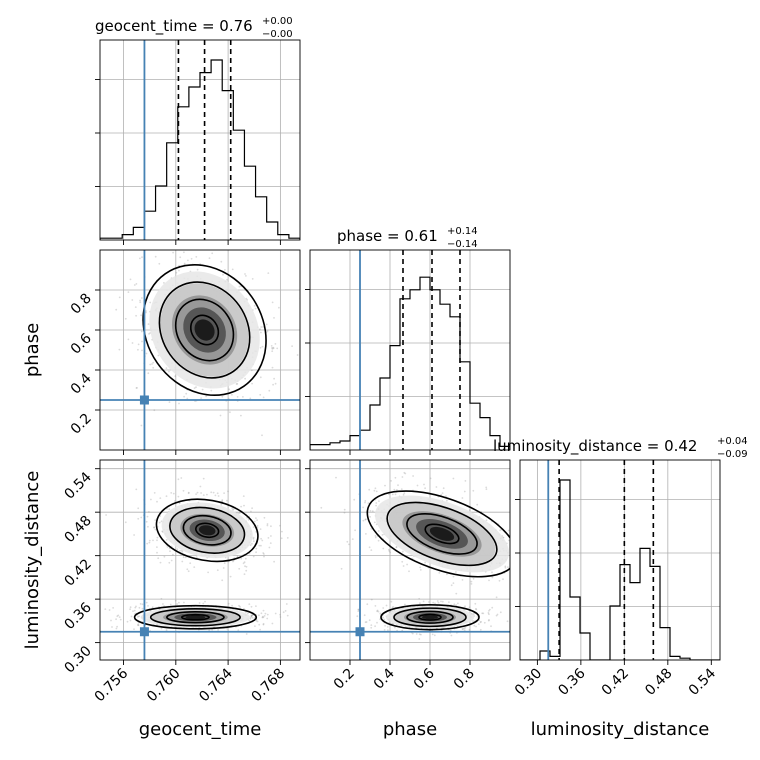 Image resolution: width=760 pixels, height=760 pixels. I want to click on title-luminosity-distance-name: luminosity_distance, so click(567, 446).